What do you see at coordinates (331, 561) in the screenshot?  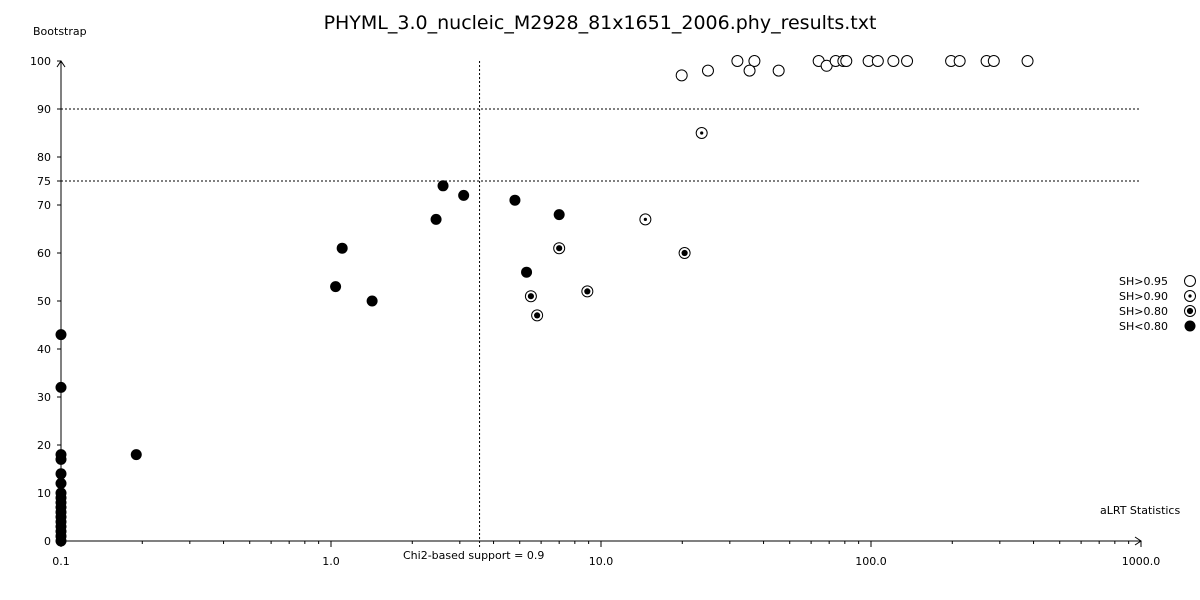 I see `x-tick-label: 1.0` at bounding box center [331, 561].